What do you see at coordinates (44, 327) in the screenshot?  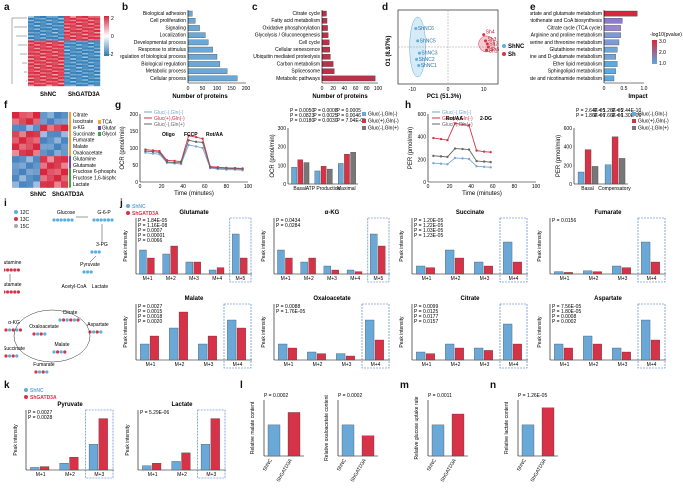 I see `metabolite-label: Oxaloacetate` at bounding box center [44, 327].